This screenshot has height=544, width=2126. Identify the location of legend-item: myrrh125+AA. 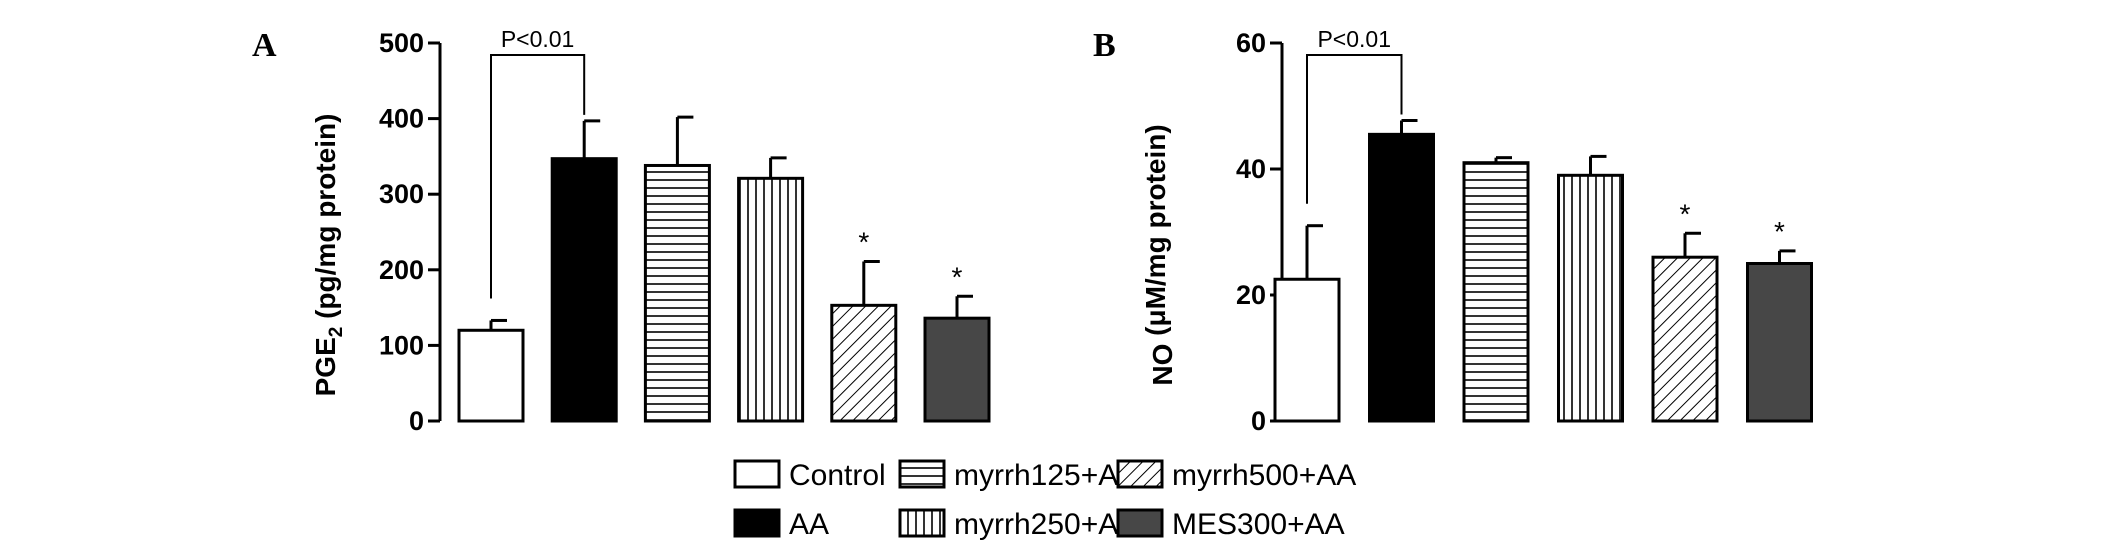
(1018, 475).